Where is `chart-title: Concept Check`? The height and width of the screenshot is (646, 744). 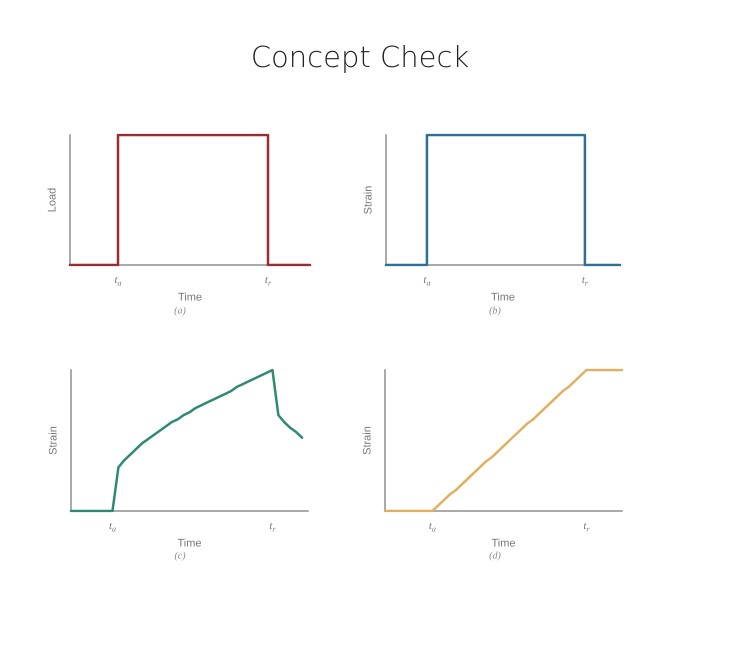
chart-title: Concept Check is located at coordinates (360, 57).